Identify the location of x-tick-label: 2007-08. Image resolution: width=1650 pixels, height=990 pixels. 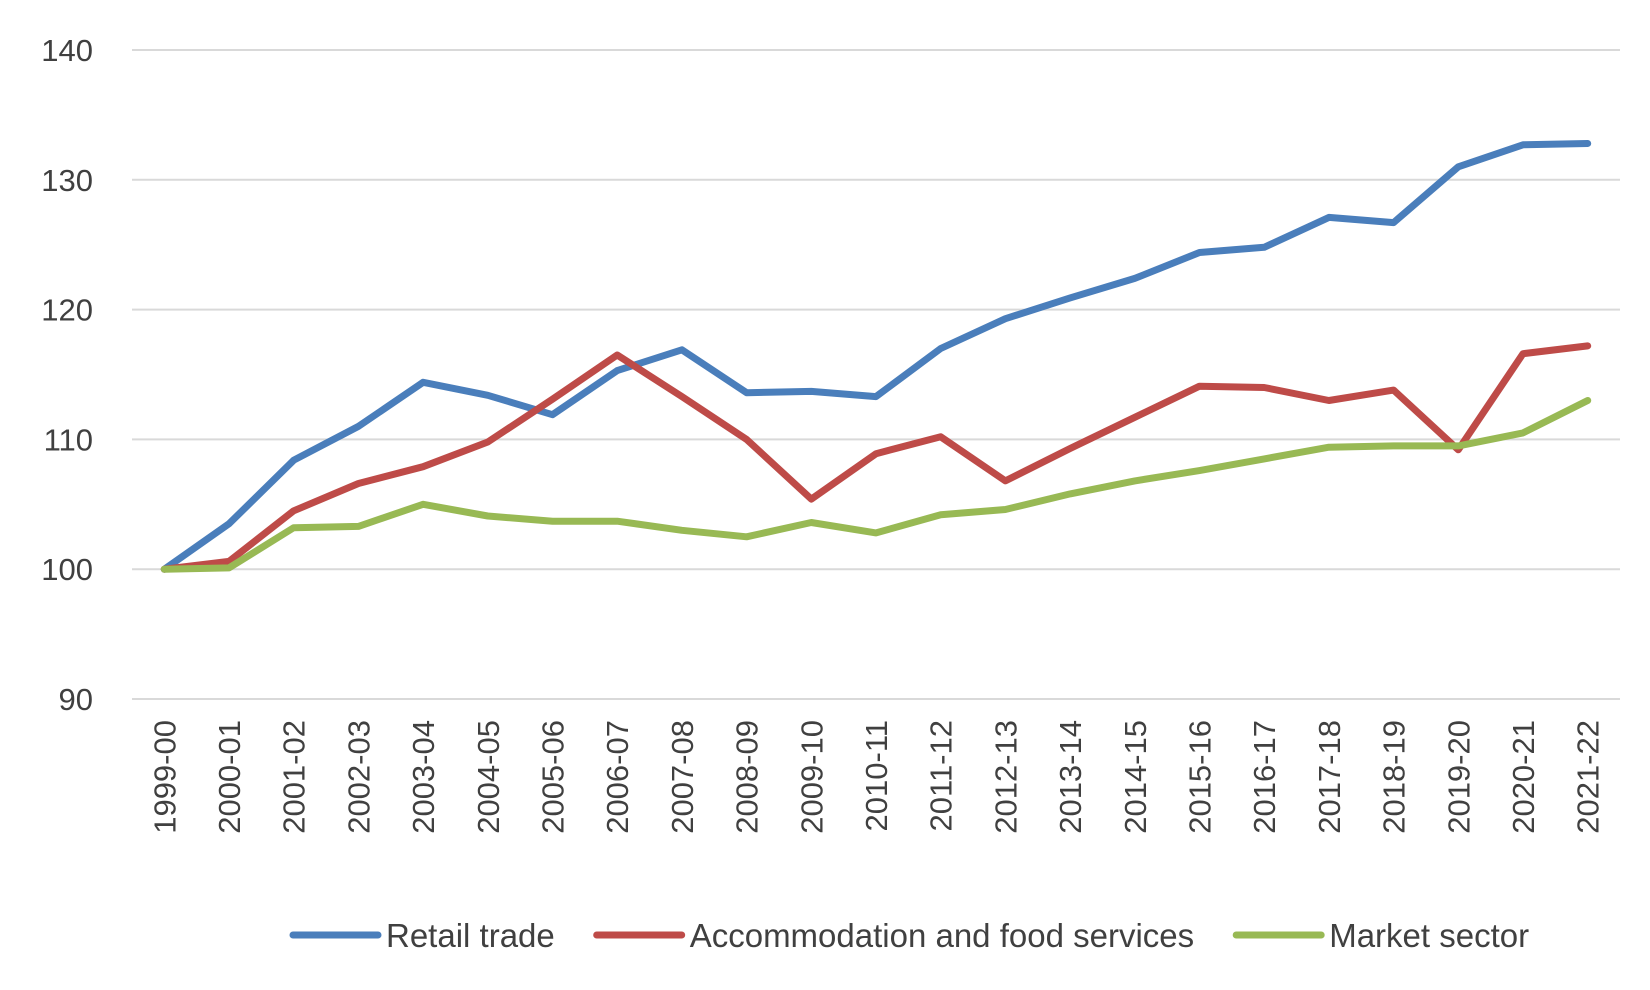
(682, 777).